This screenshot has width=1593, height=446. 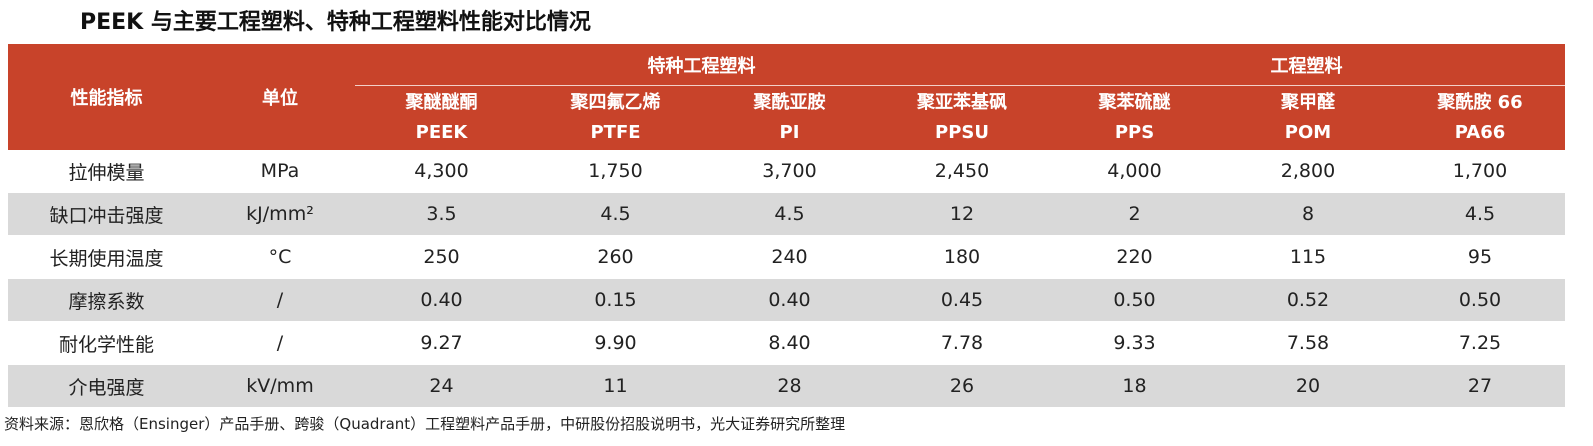 What do you see at coordinates (441, 102) in the screenshot?
I see `column-name: 聚醚醚酮` at bounding box center [441, 102].